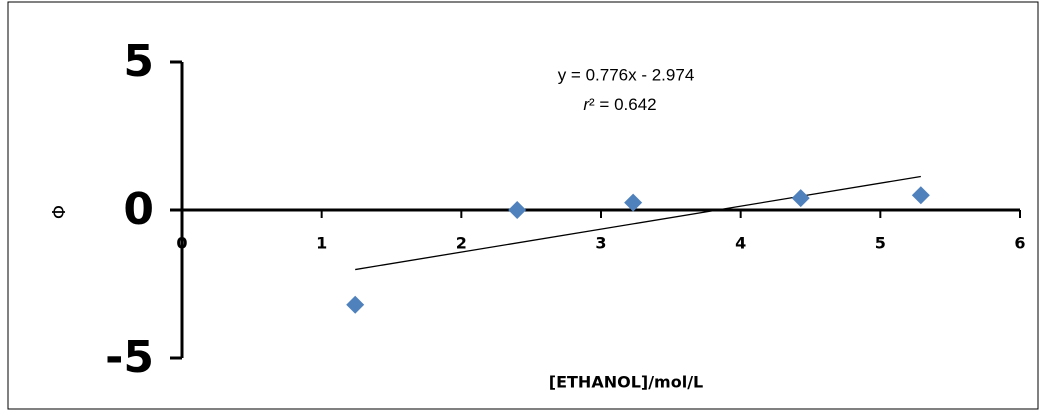  What do you see at coordinates (600, 243) in the screenshot?
I see `x-tick-label: 3` at bounding box center [600, 243].